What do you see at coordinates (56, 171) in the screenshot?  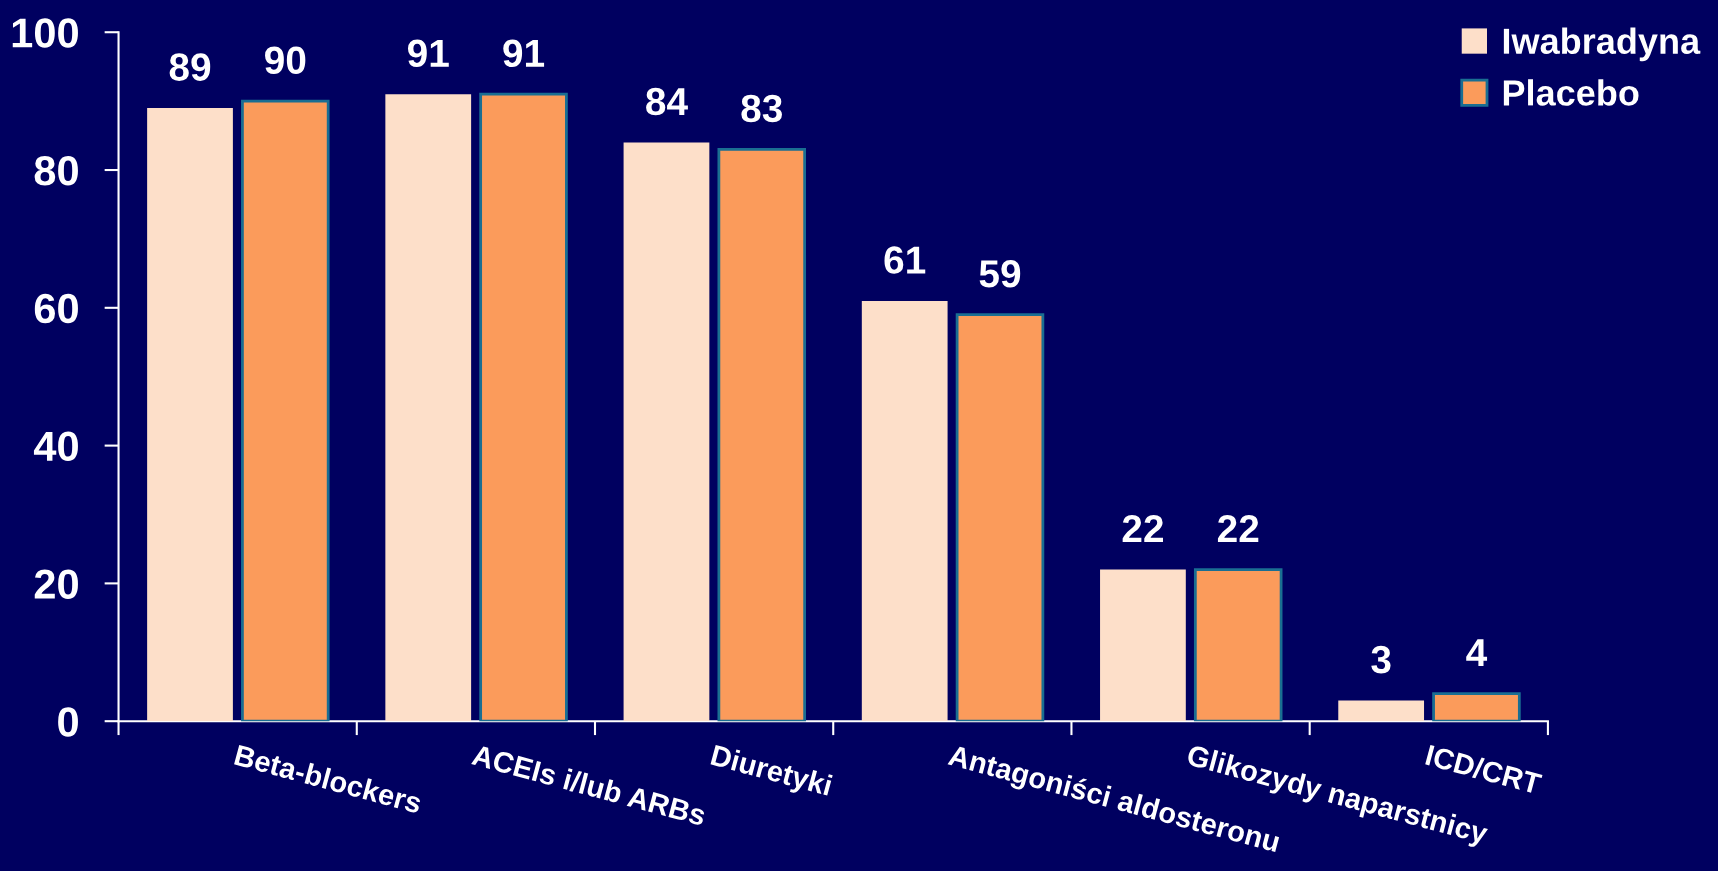 I see `y-tick-label: 80` at bounding box center [56, 171].